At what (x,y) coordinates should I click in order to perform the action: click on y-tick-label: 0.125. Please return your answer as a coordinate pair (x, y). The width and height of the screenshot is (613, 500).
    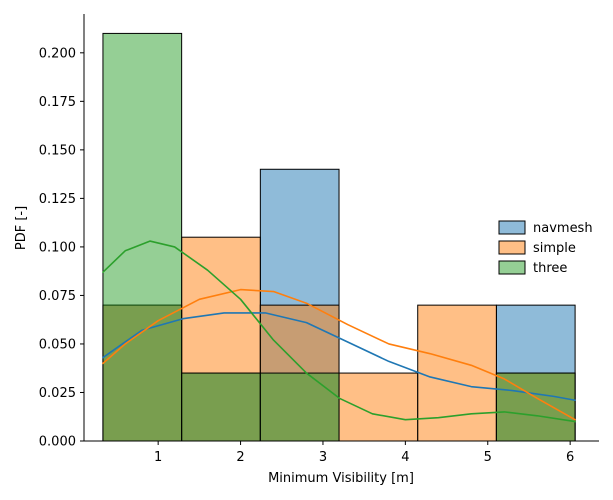
    Looking at the image, I should click on (57, 199).